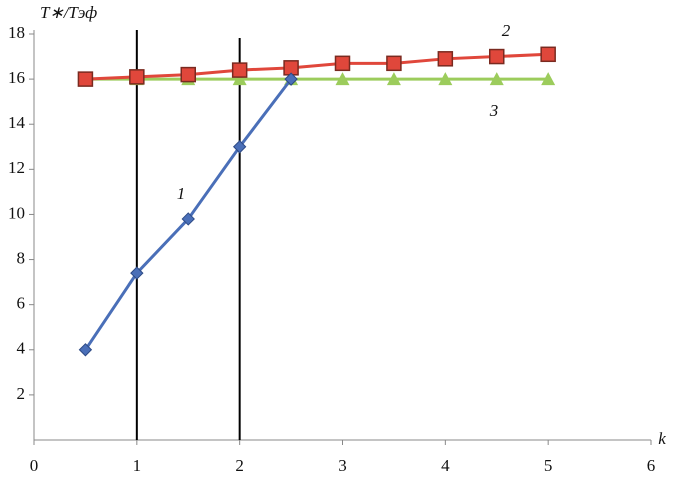 The image size is (674, 479). Describe the element at coordinates (16, 32) in the screenshot. I see `y-tick-label: 18` at that location.